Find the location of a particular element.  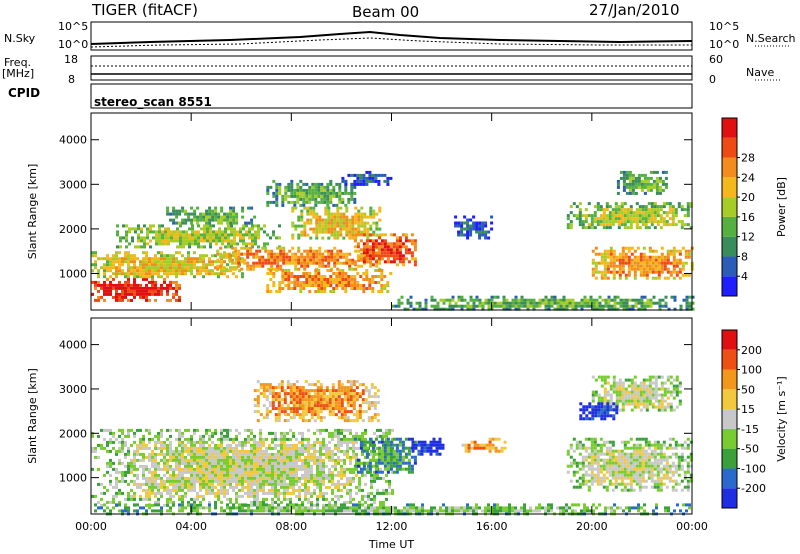

velocity-colorbar-tick-label-4: -15 is located at coordinates (750, 429).